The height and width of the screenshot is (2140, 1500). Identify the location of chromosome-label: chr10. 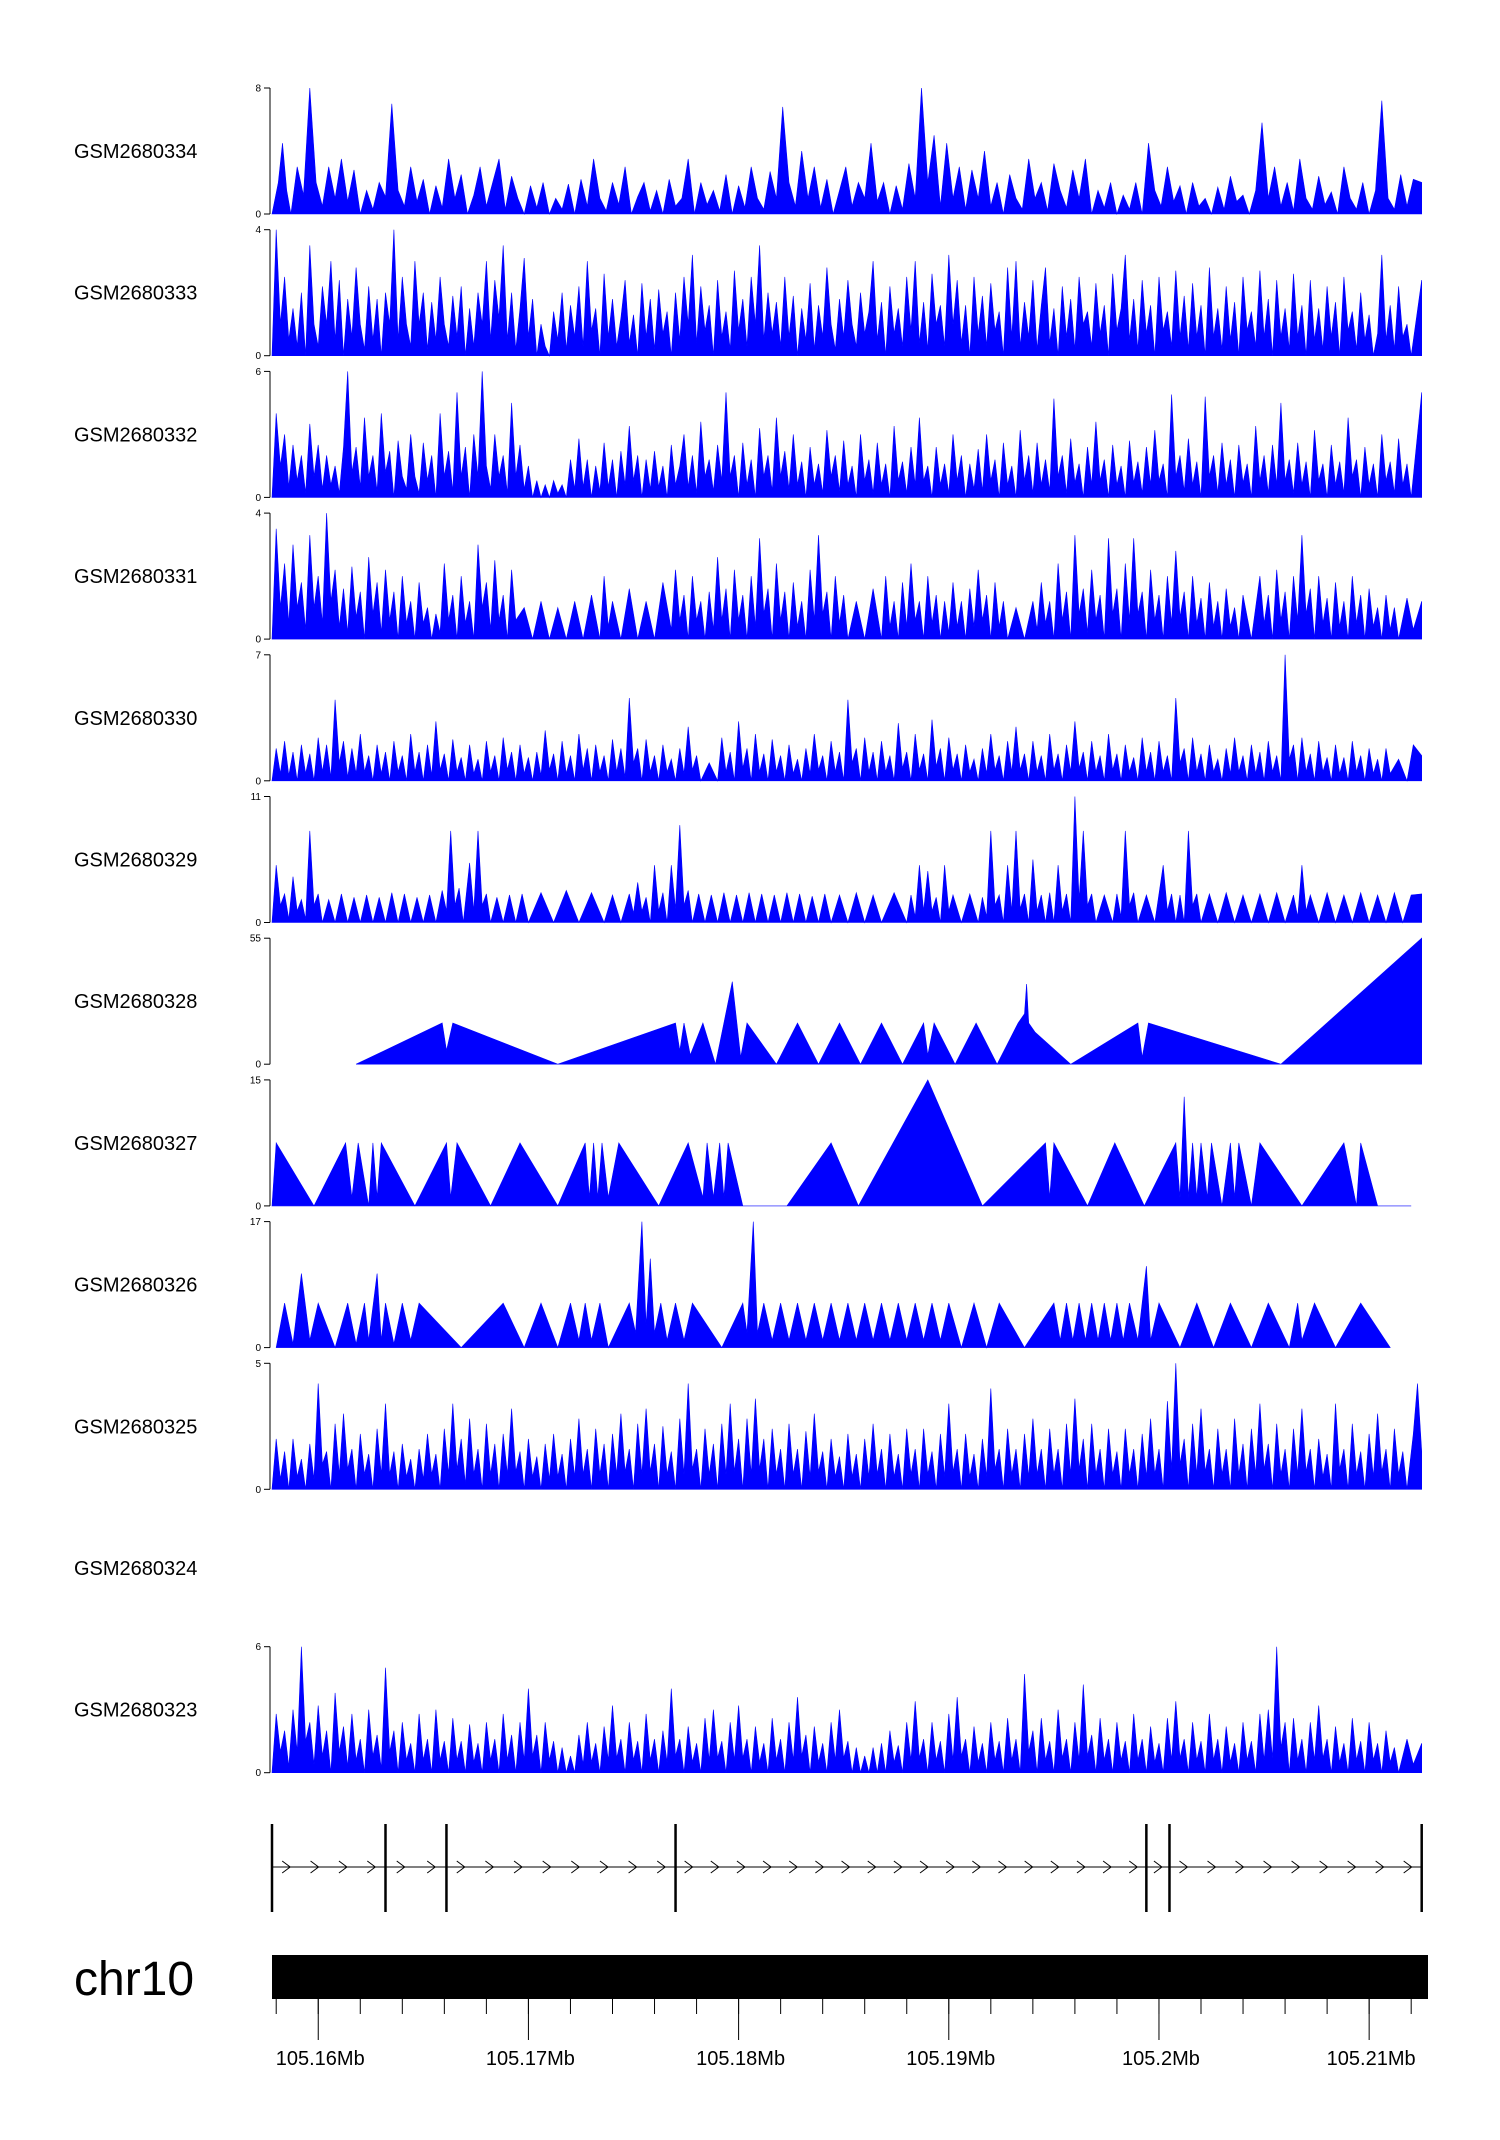
(134, 1979).